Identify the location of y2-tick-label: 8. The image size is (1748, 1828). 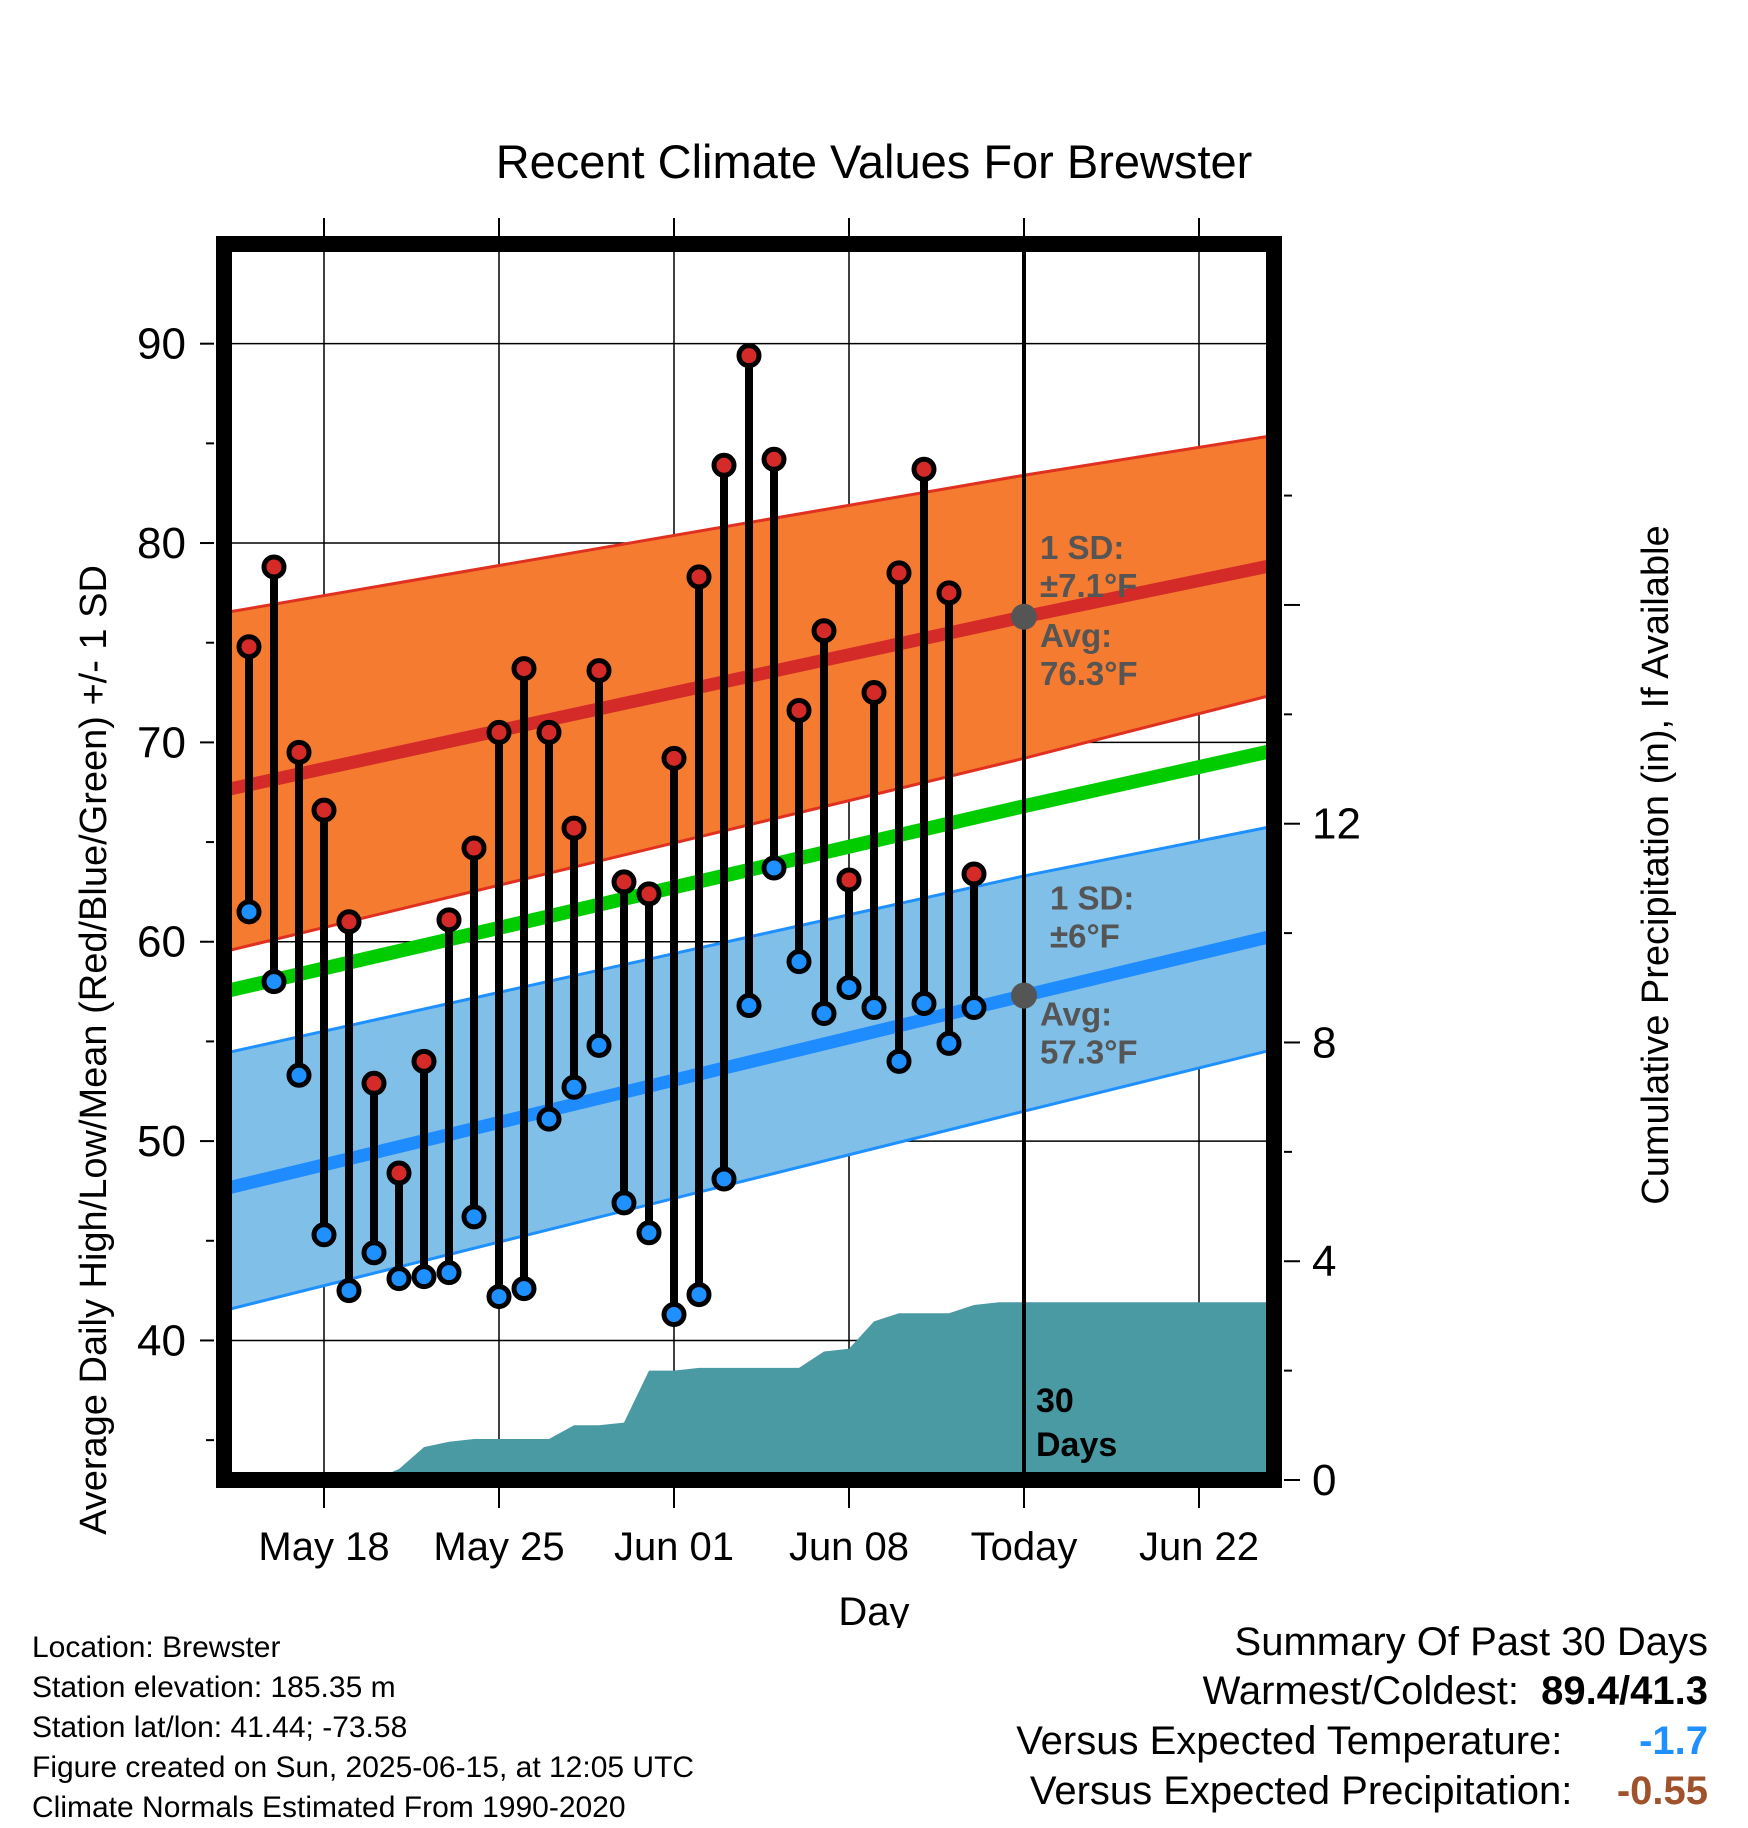
(1324, 1042).